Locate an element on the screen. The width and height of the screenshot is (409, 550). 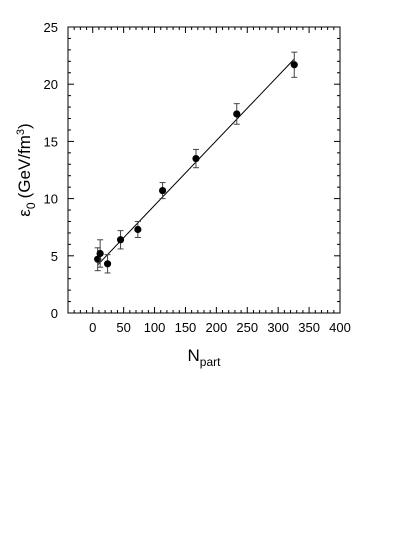
y-axis-label-unit: (GeV/fm is located at coordinates (24, 166).